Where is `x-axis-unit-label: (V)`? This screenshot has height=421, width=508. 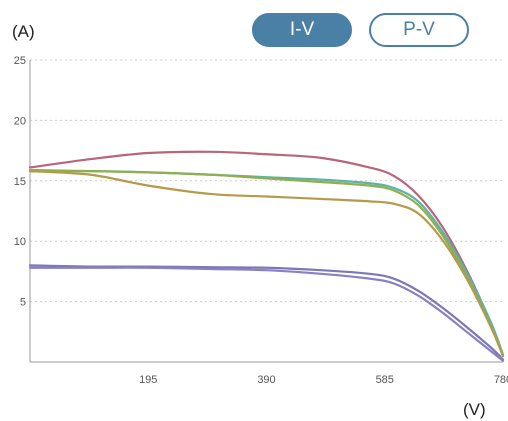
x-axis-unit-label: (V) is located at coordinates (474, 409).